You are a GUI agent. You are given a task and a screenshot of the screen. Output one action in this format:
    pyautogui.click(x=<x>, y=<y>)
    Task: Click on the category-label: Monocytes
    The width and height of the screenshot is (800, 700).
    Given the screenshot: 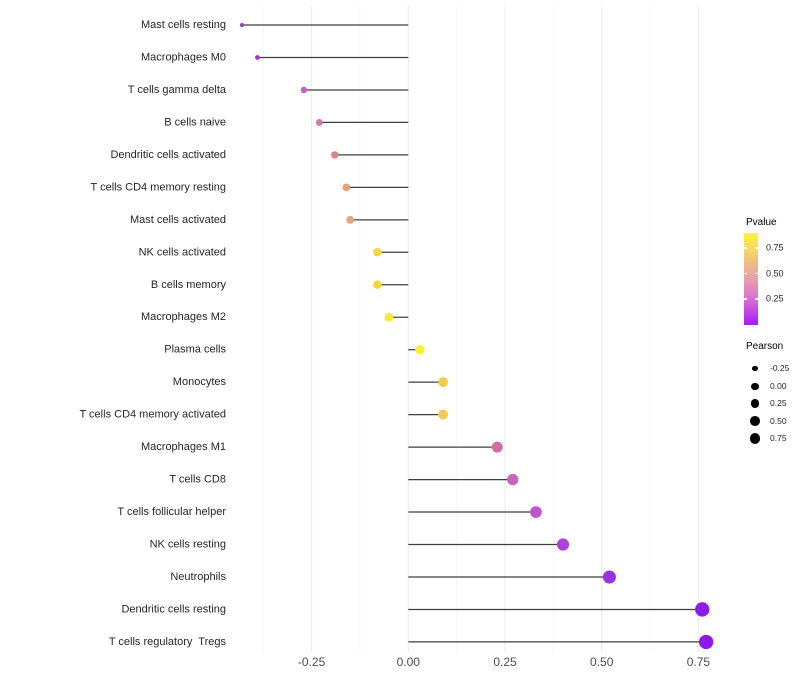 What is the action you would take?
    pyautogui.click(x=200, y=382)
    